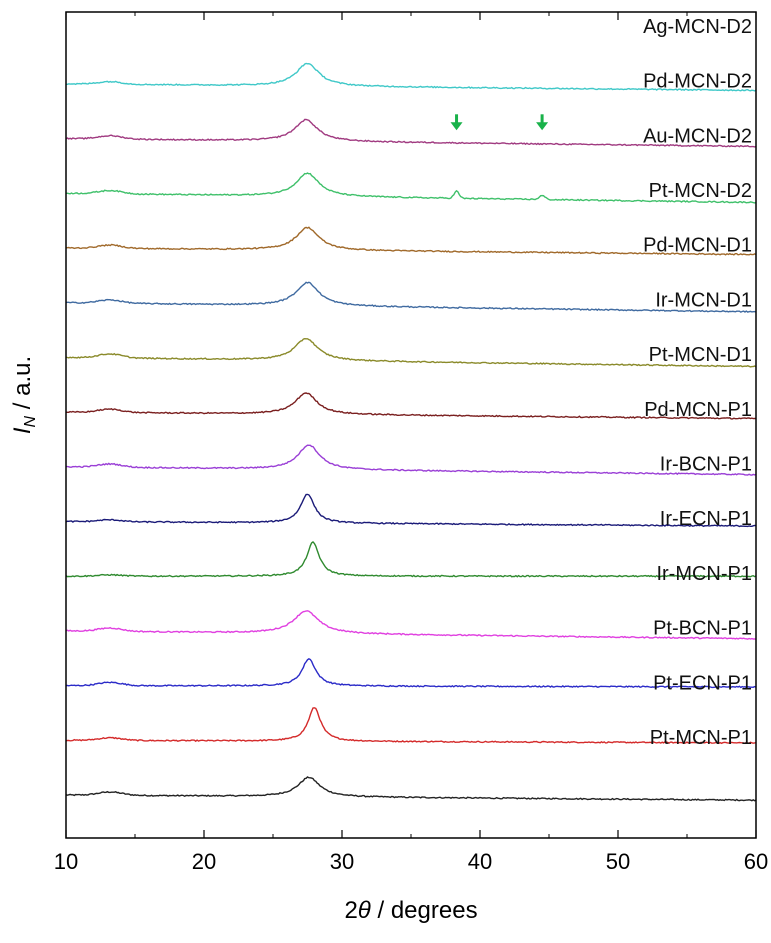  What do you see at coordinates (22, 430) in the screenshot?
I see `y-axis-label-symbol: I` at bounding box center [22, 430].